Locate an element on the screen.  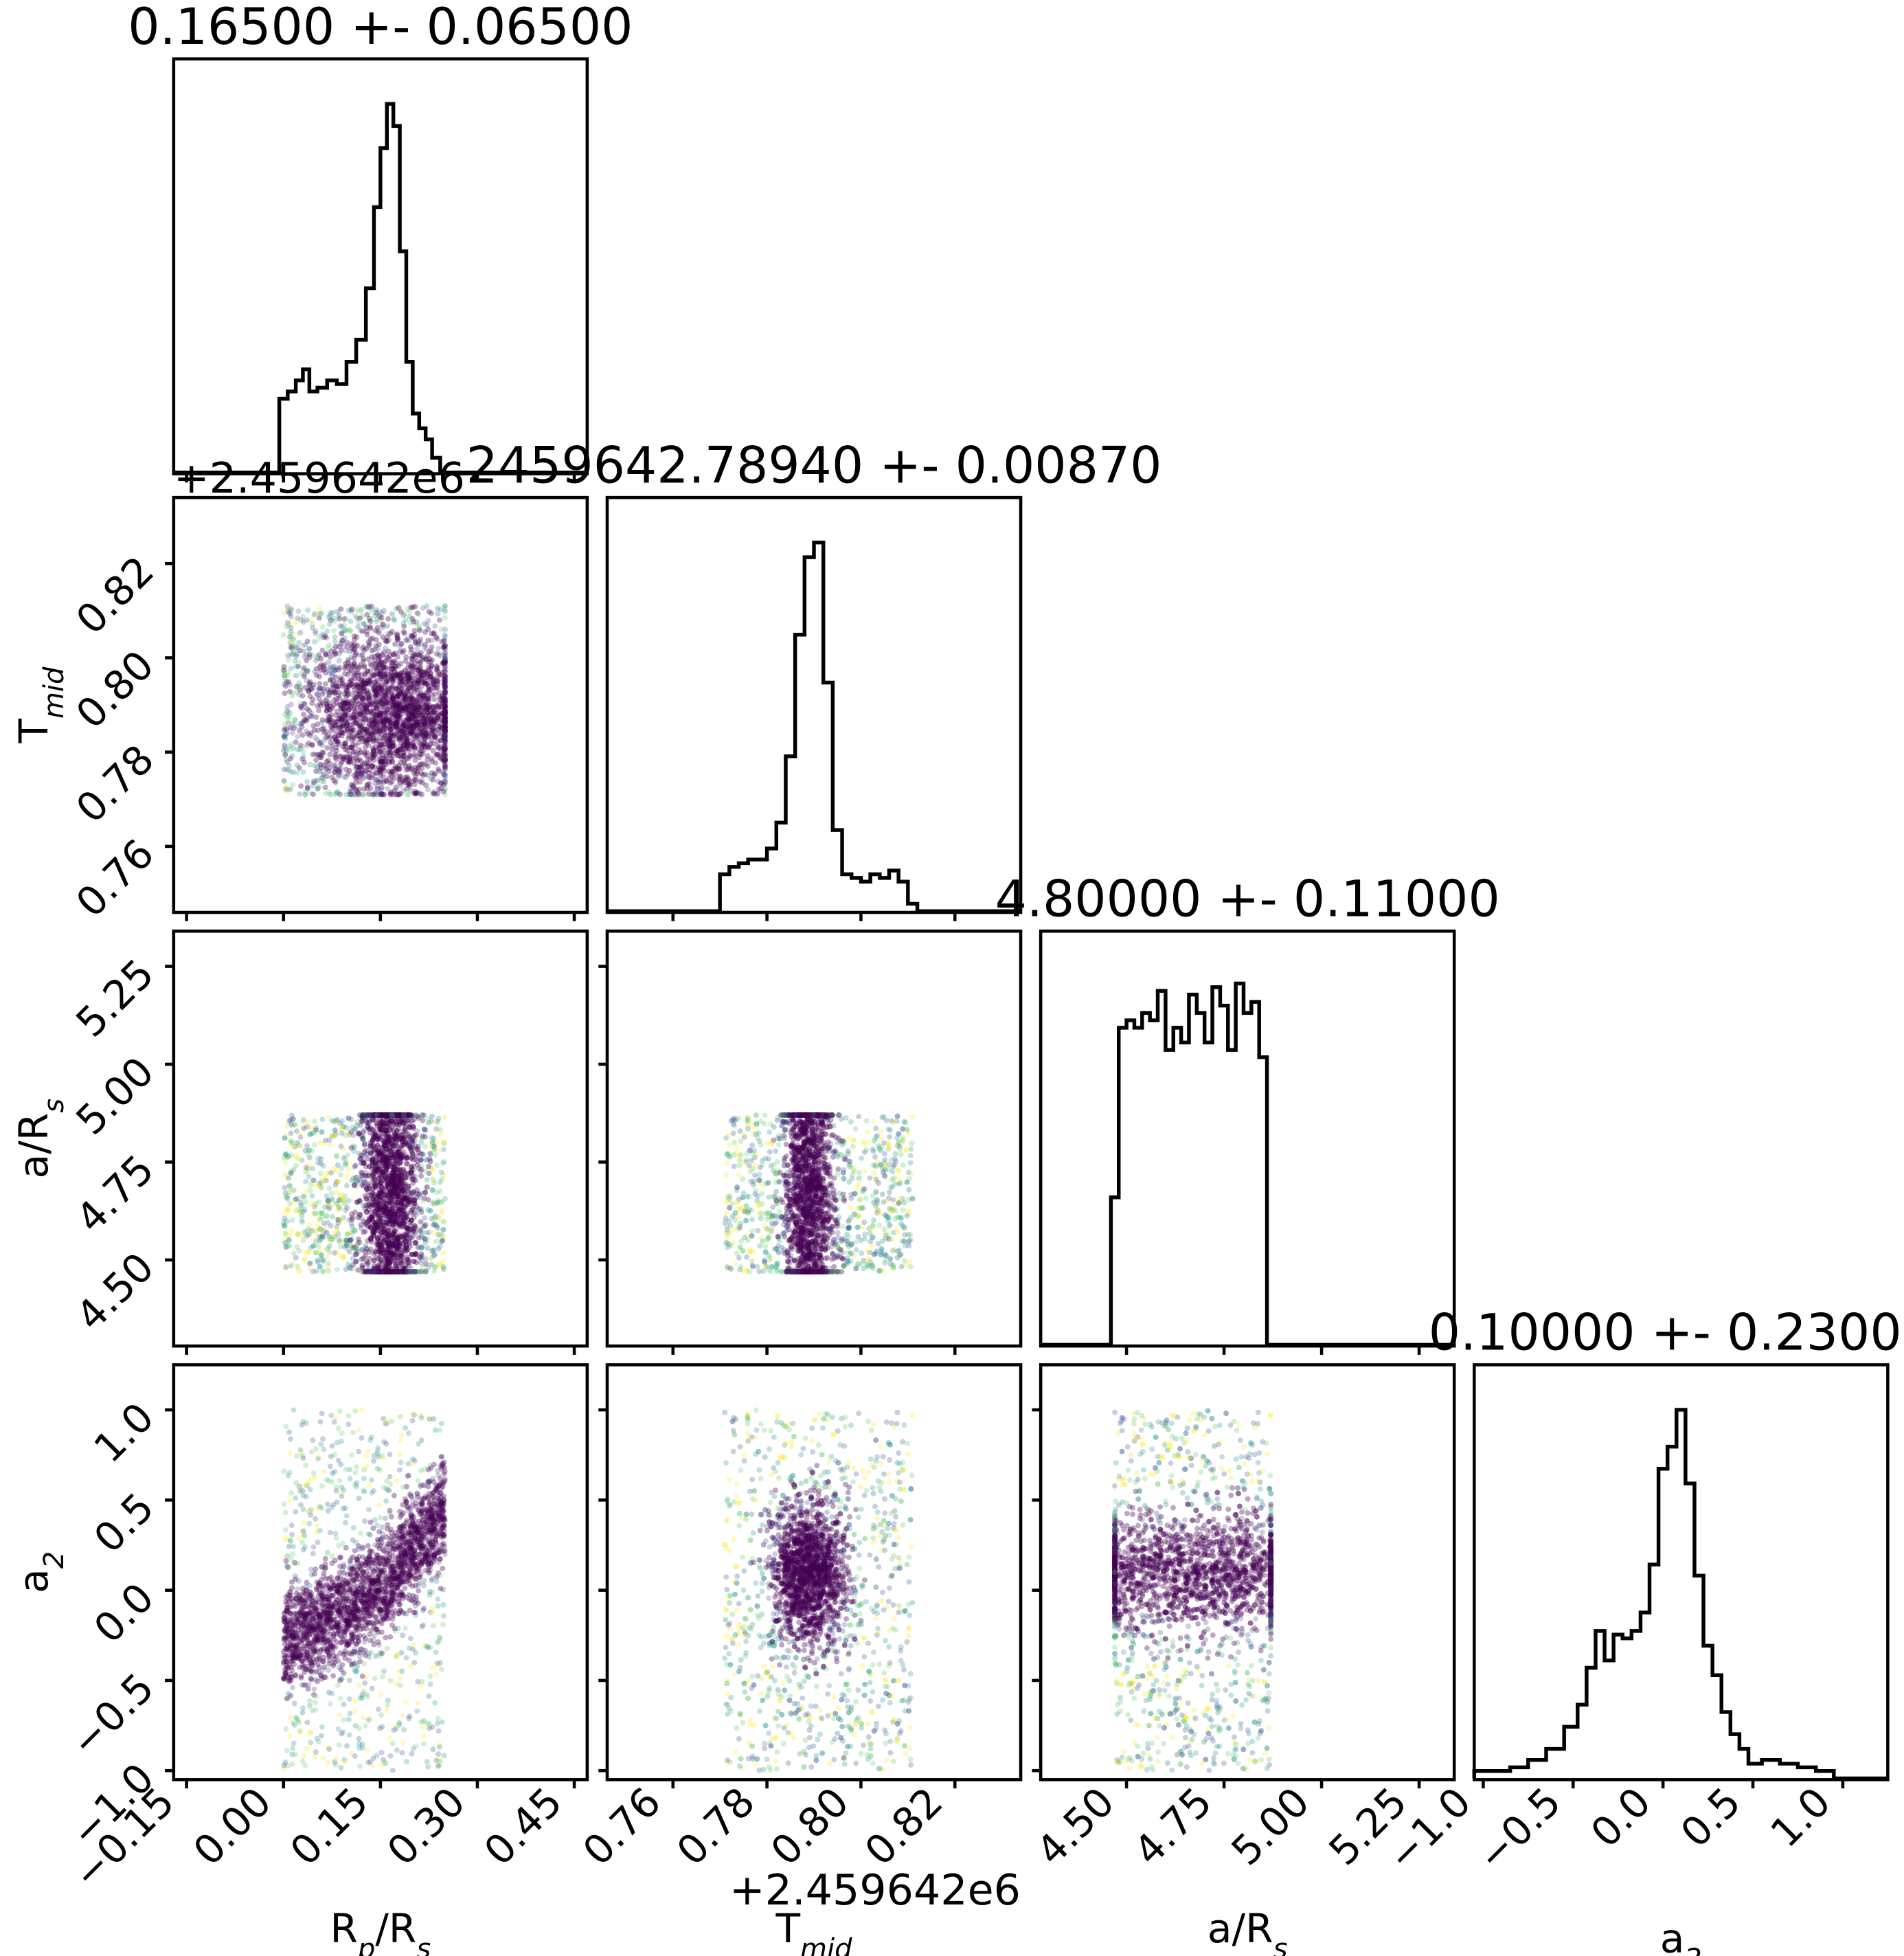
hist-panel-1: 2459642.78940 +- 0.00870 is located at coordinates (813, 675).